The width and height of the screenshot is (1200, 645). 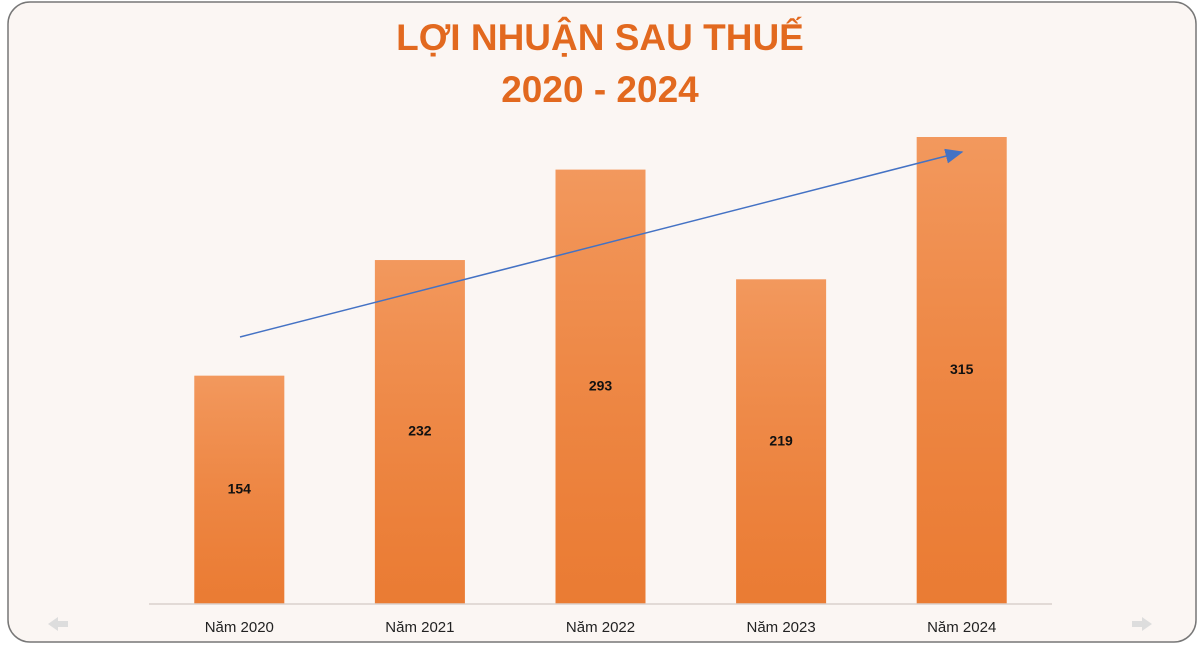 I want to click on data-label: 315, so click(x=962, y=369).